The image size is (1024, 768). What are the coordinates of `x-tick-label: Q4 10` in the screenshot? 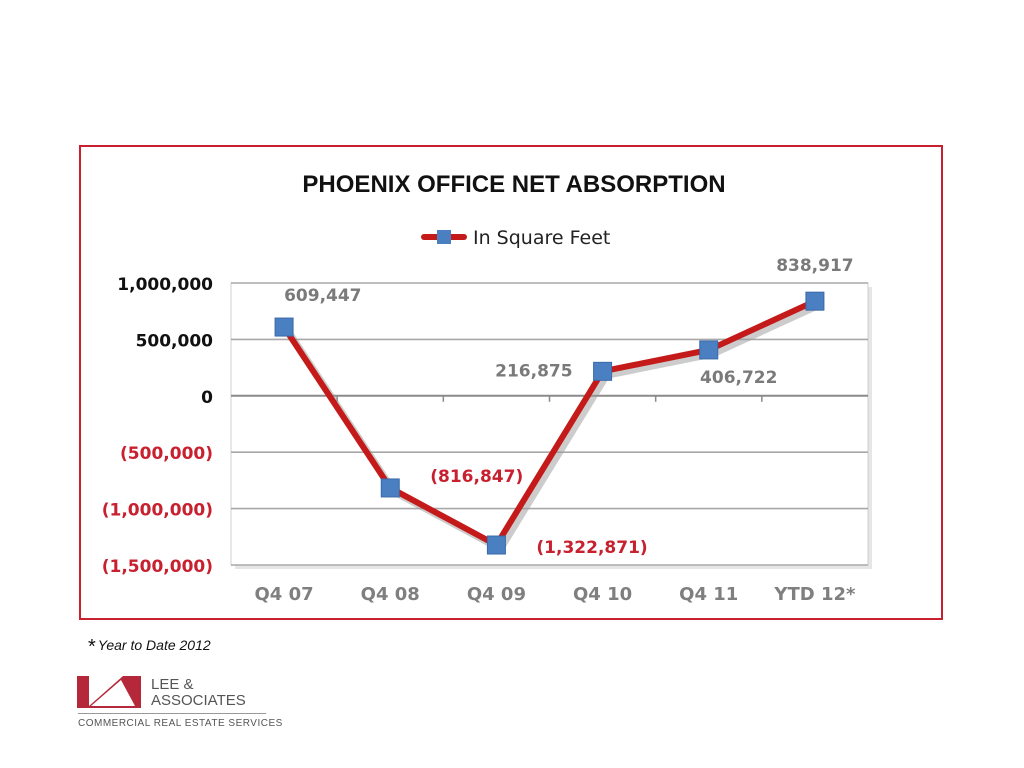 It's located at (602, 594).